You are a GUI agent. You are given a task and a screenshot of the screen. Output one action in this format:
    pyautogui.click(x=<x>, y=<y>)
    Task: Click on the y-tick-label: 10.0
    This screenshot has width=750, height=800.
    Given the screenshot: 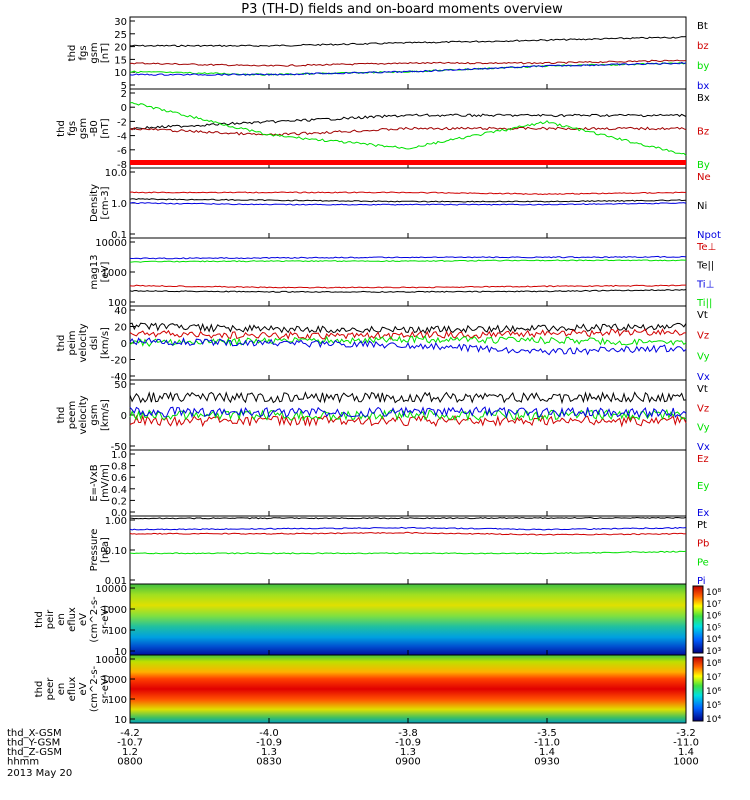 What is the action you would take?
    pyautogui.click(x=116, y=173)
    